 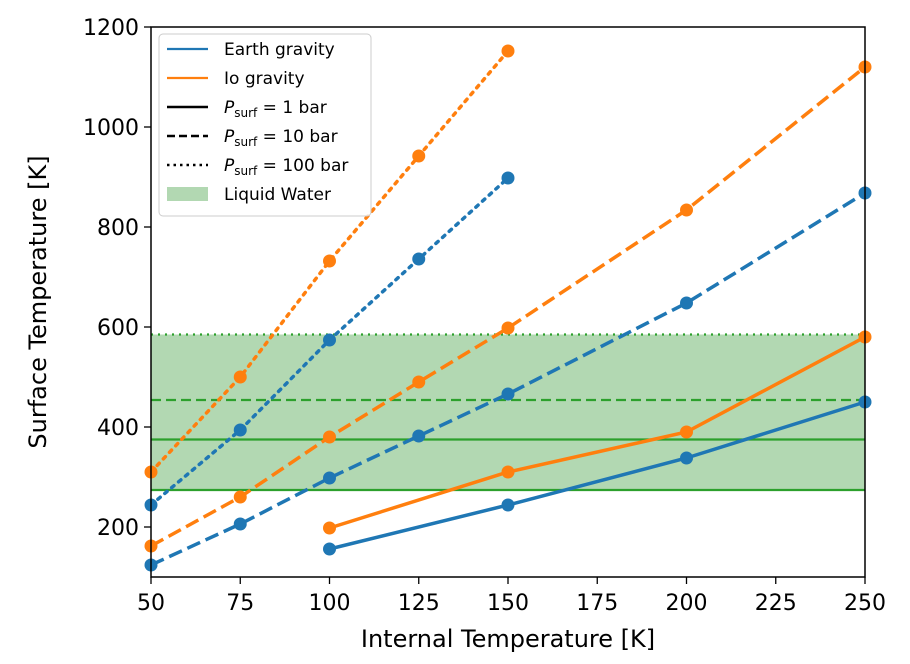 I want to click on y-tick-label: 600, so click(x=118, y=328).